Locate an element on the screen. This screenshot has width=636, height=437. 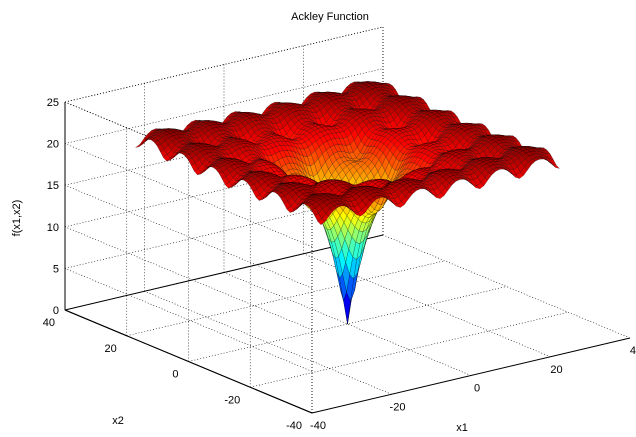
y-tick-label: 0 is located at coordinates (175, 375).